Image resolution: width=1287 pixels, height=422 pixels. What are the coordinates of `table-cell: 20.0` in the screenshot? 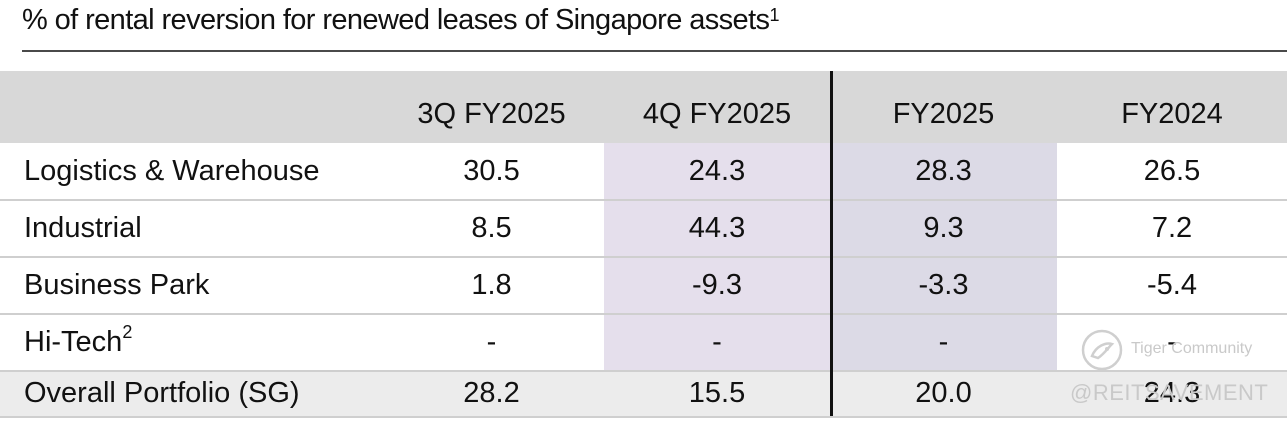 It's located at (943, 393).